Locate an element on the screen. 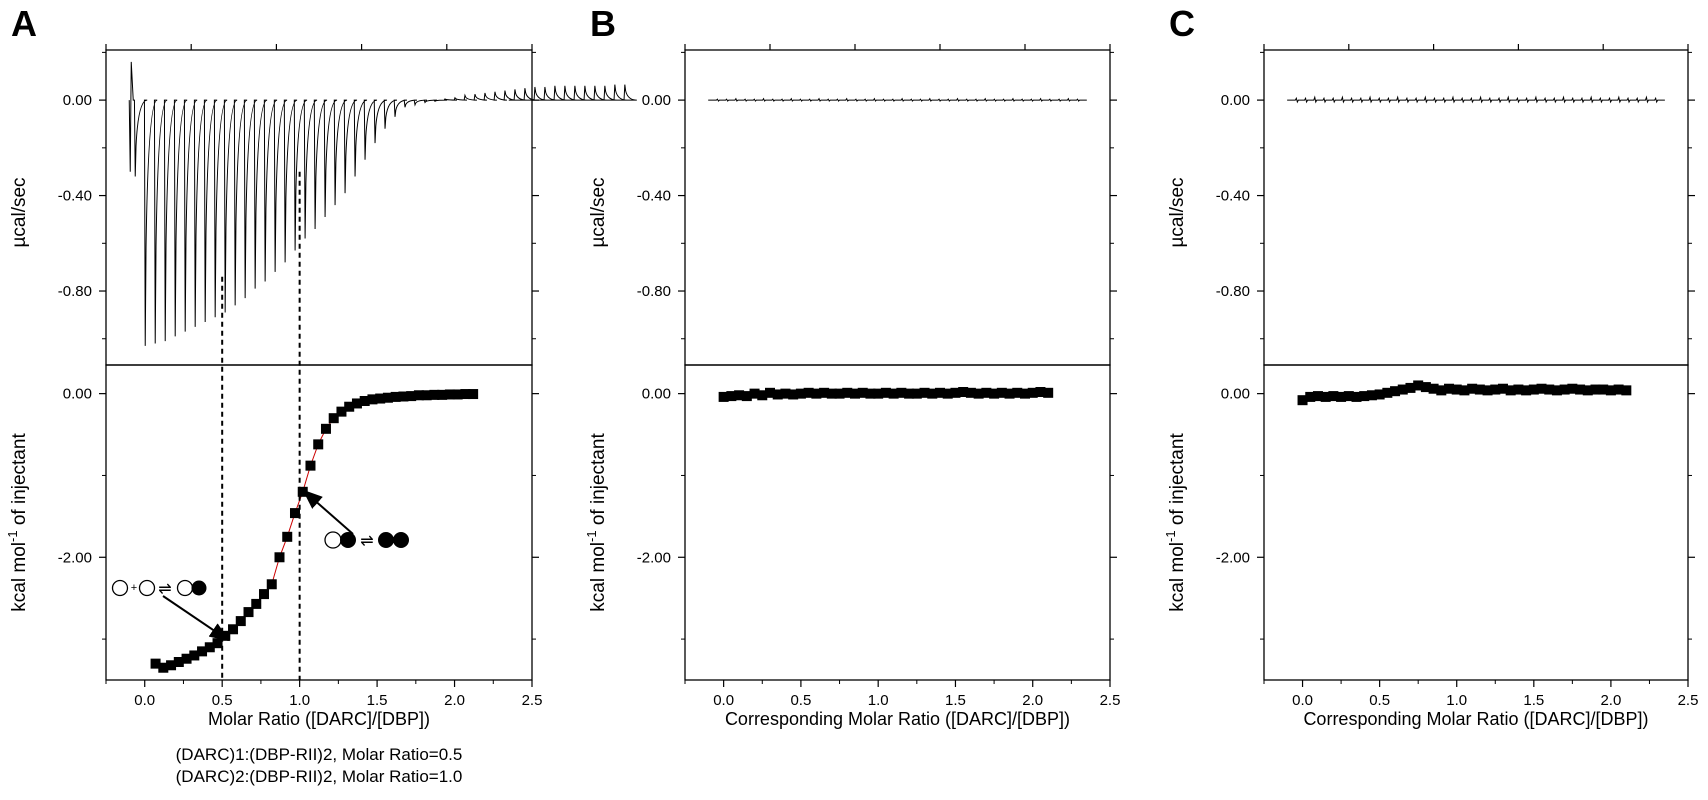 This screenshot has width=1708, height=800. top-y-tick-label: 0.00 is located at coordinates (656, 100).